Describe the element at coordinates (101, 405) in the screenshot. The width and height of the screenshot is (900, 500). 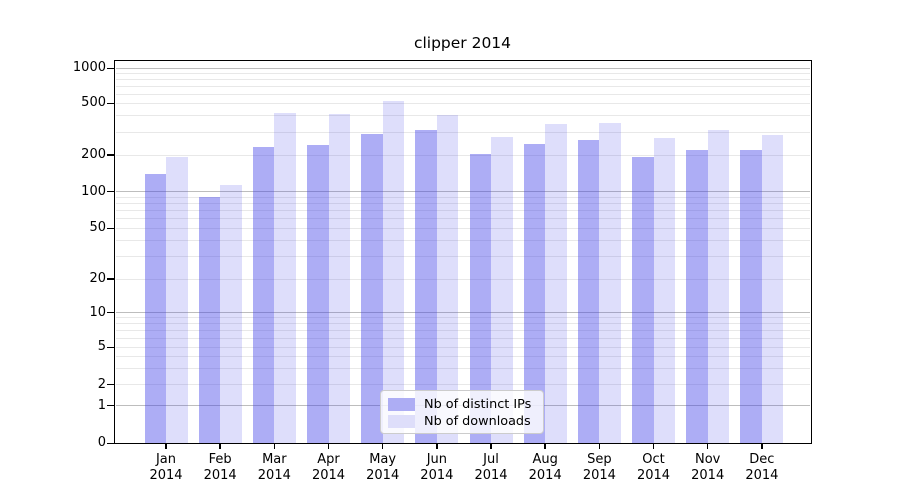
I see `y-tick-label: 1` at that location.